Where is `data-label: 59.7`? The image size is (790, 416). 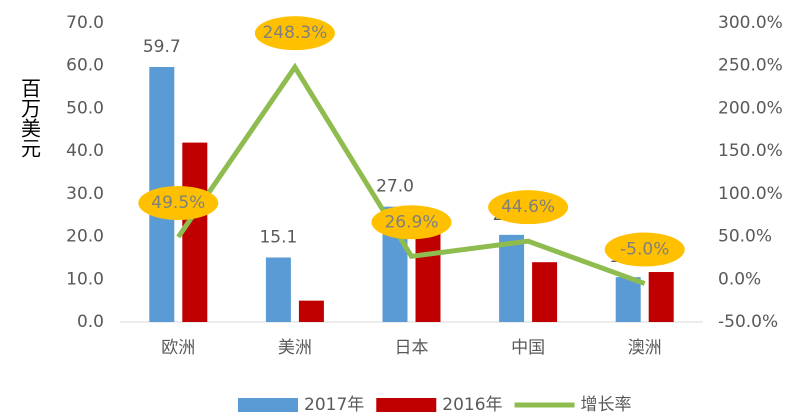
data-label: 59.7 is located at coordinates (162, 47).